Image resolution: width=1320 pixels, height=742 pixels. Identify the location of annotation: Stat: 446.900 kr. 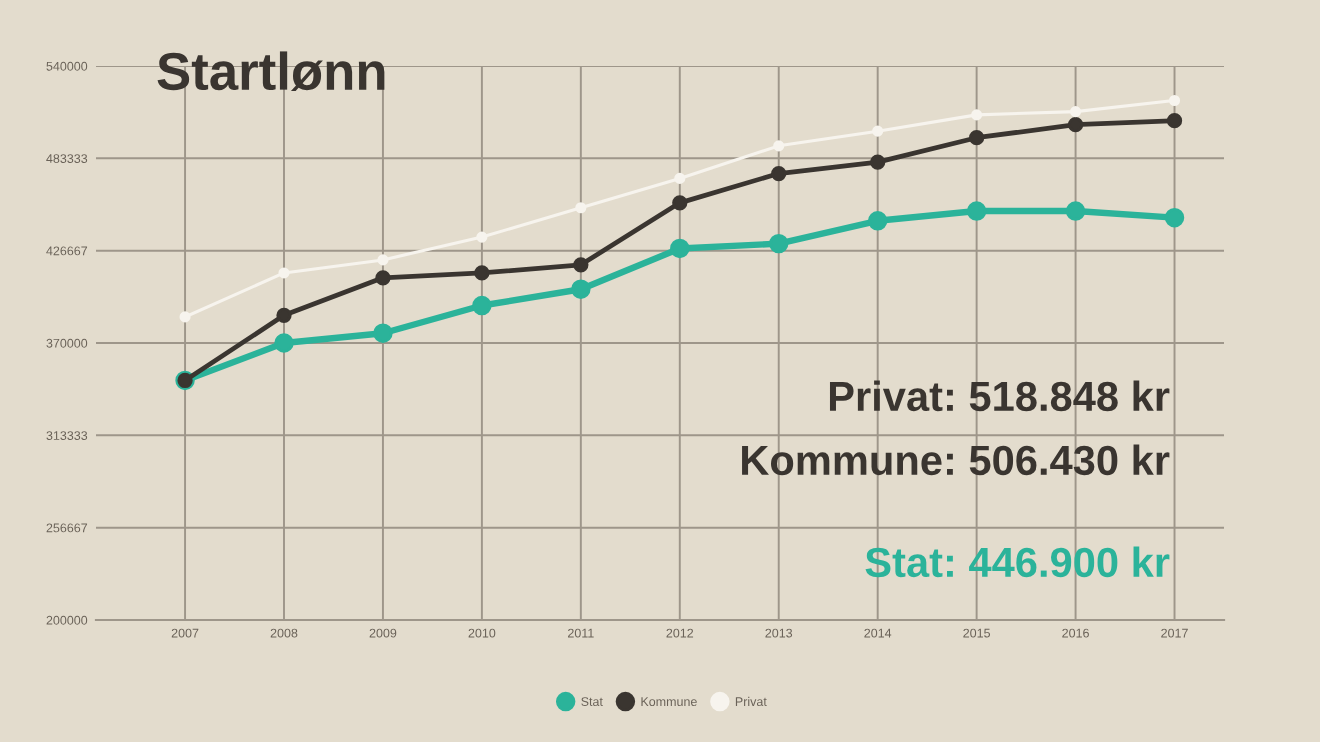
(1017, 562).